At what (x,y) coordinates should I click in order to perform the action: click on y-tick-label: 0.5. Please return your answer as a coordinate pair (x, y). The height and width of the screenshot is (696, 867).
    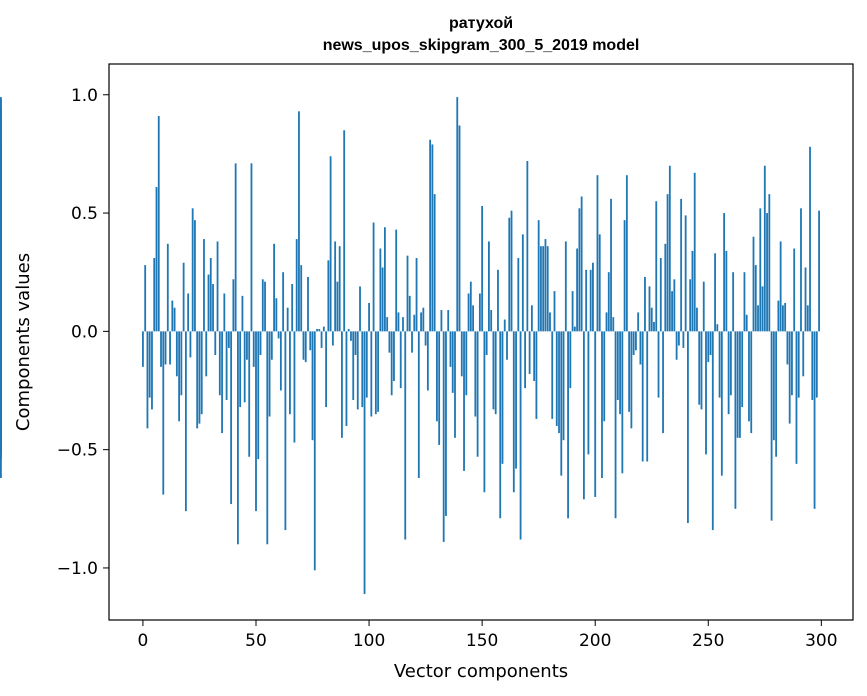
    Looking at the image, I should click on (84, 214).